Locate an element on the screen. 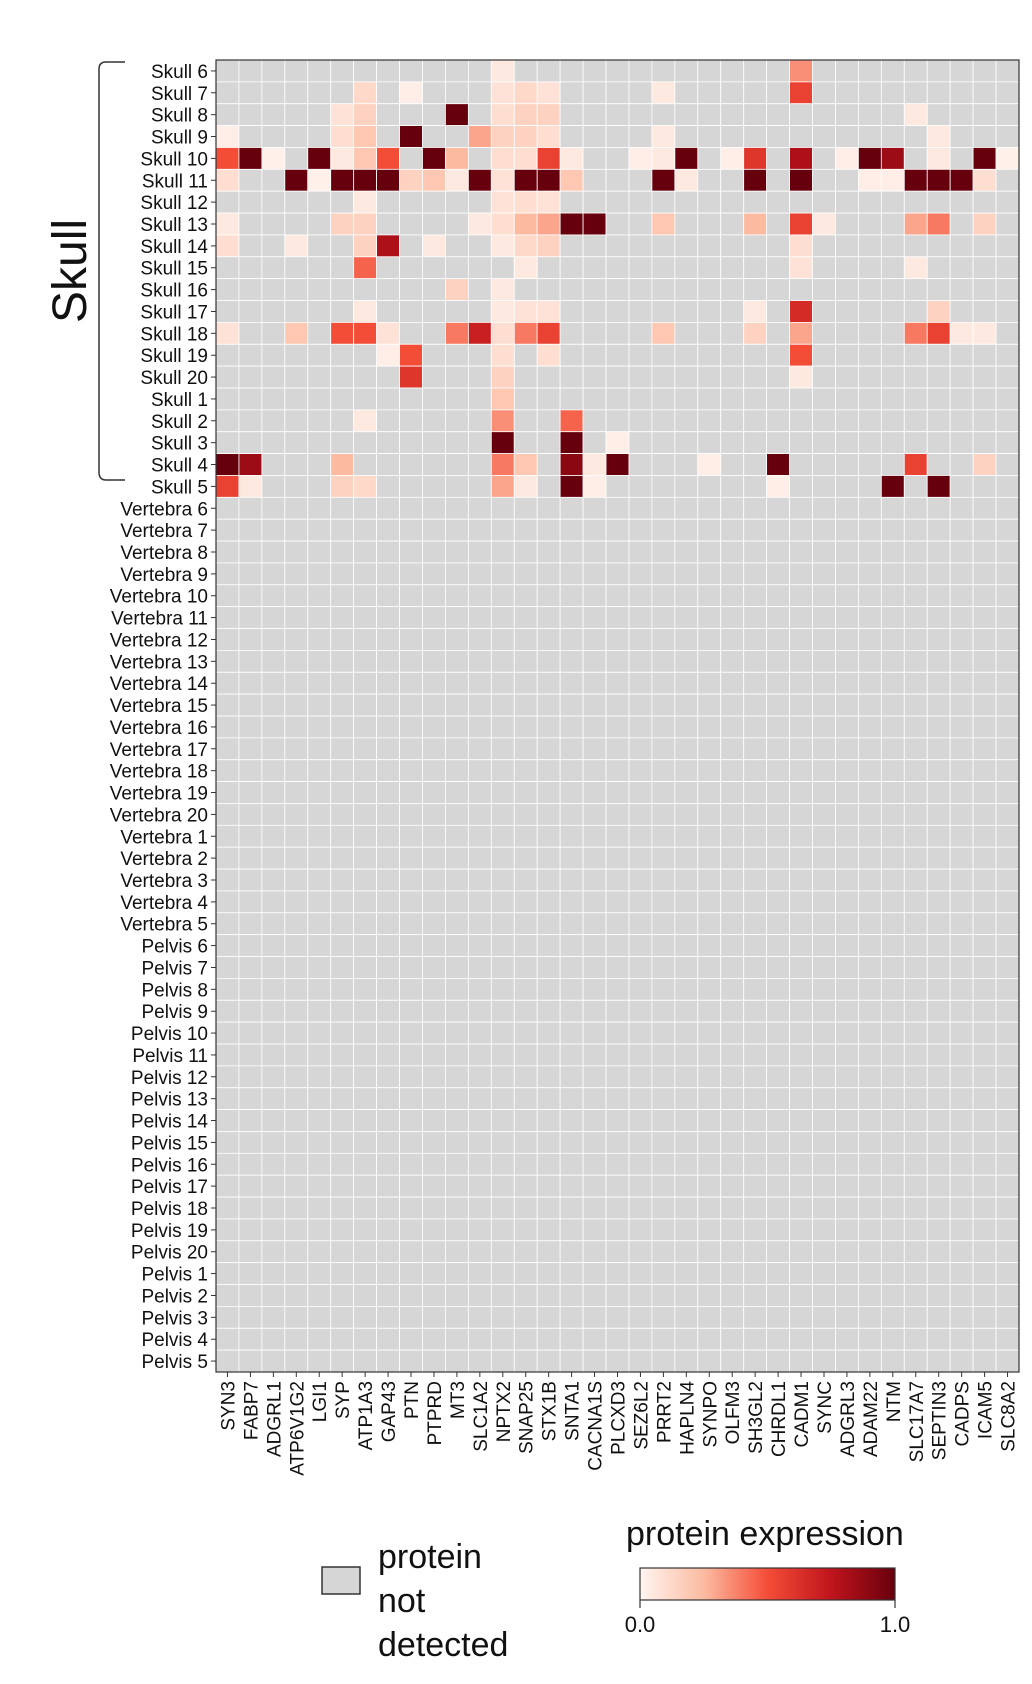 The height and width of the screenshot is (1684, 1032). column-label: SNAP25 is located at coordinates (527, 1417).